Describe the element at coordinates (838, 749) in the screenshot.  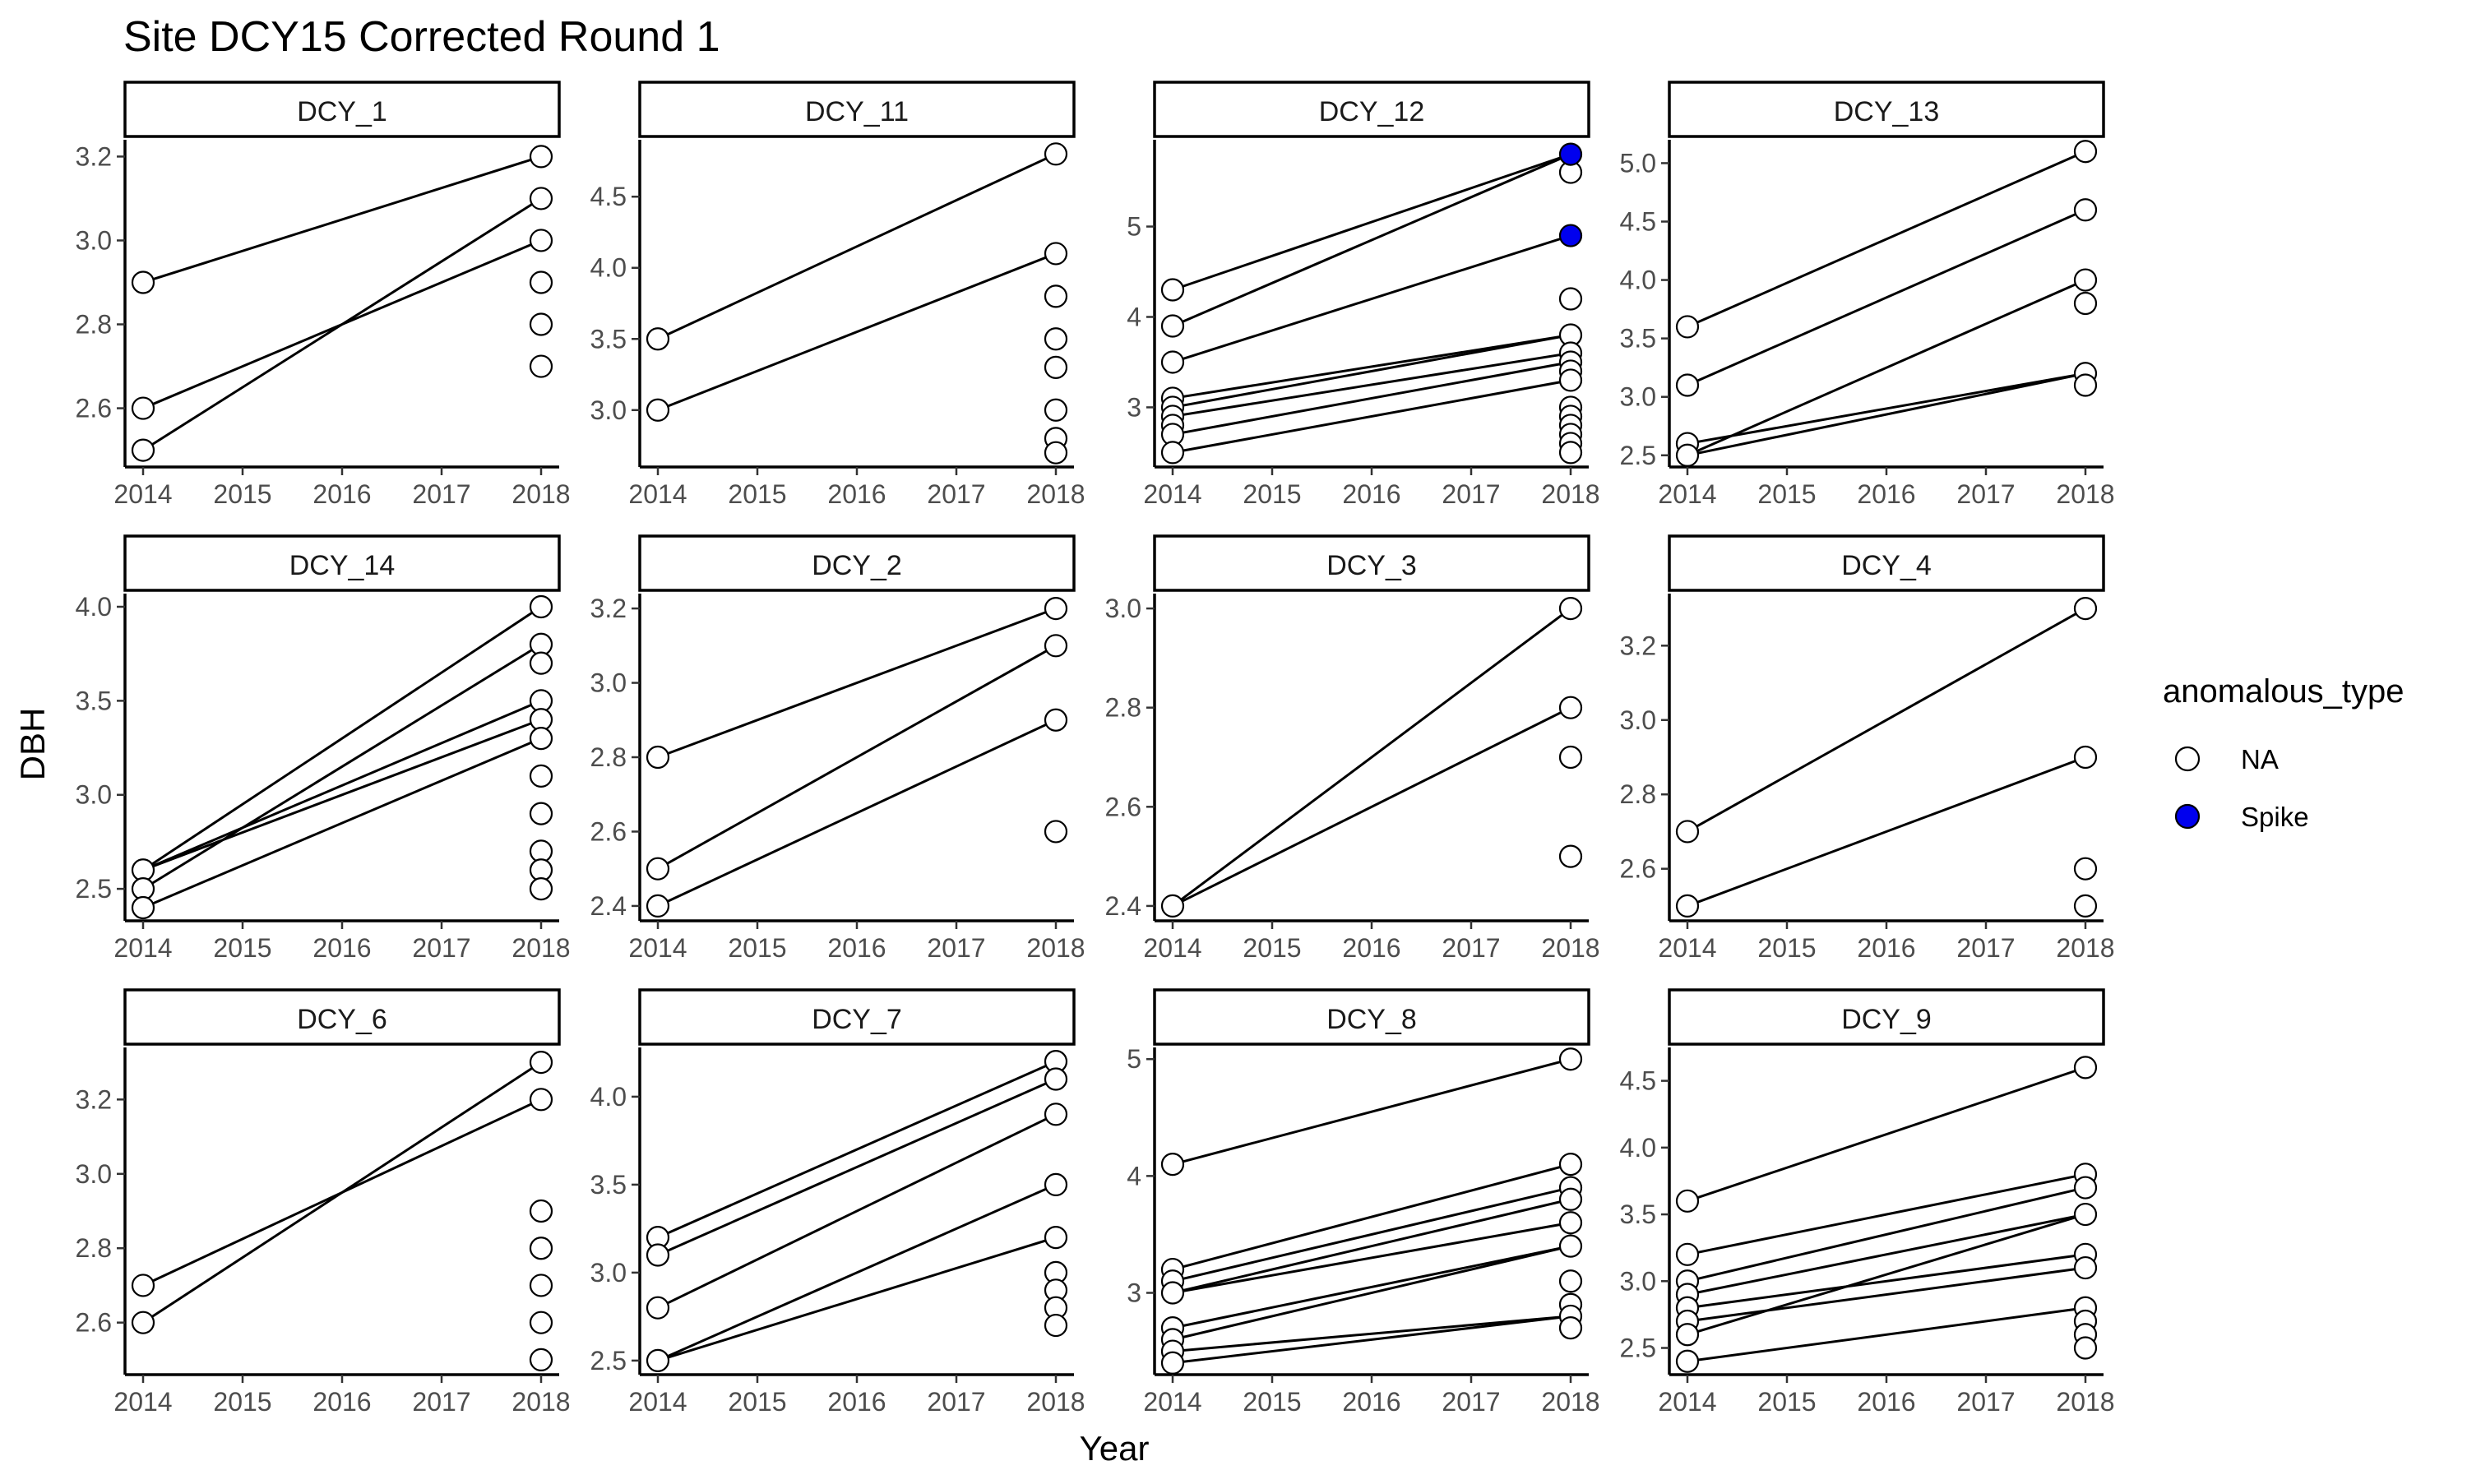
I see `panel-dcy-2: DCY_2 2.4 2.6 2.8 3.0 3.2 2014 2015 2016 2017 2018` at that location.